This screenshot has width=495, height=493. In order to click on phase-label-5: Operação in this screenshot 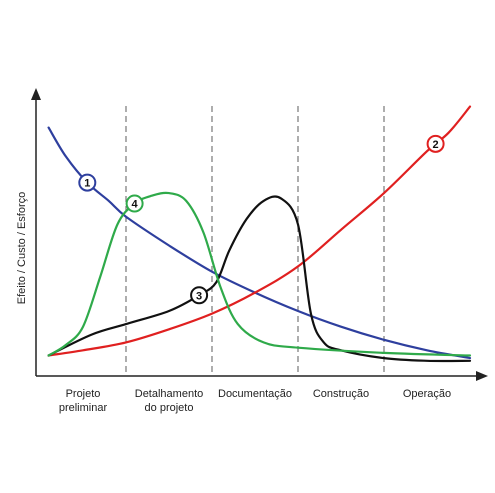, I will do `click(427, 394)`.